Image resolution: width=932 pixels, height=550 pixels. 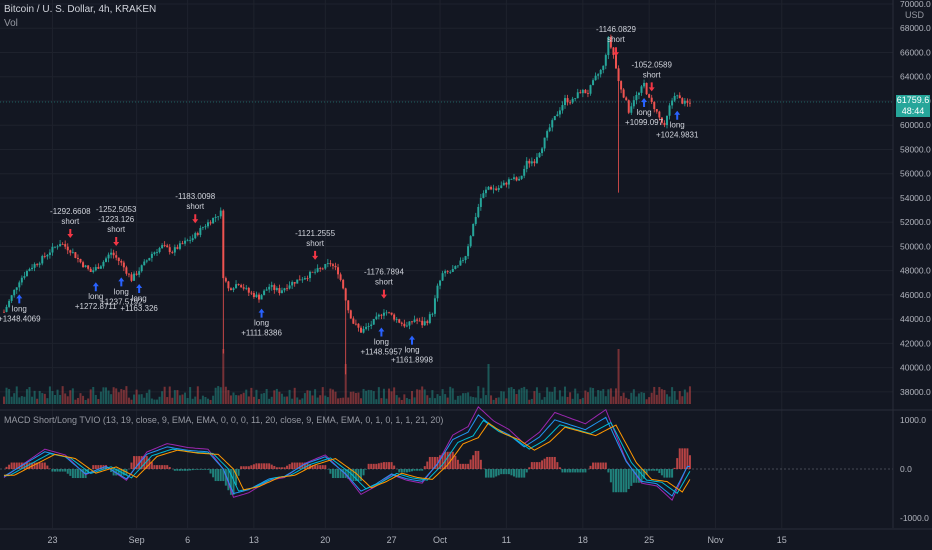 I want to click on macd-tick-label: 1000.0, so click(x=913, y=420).